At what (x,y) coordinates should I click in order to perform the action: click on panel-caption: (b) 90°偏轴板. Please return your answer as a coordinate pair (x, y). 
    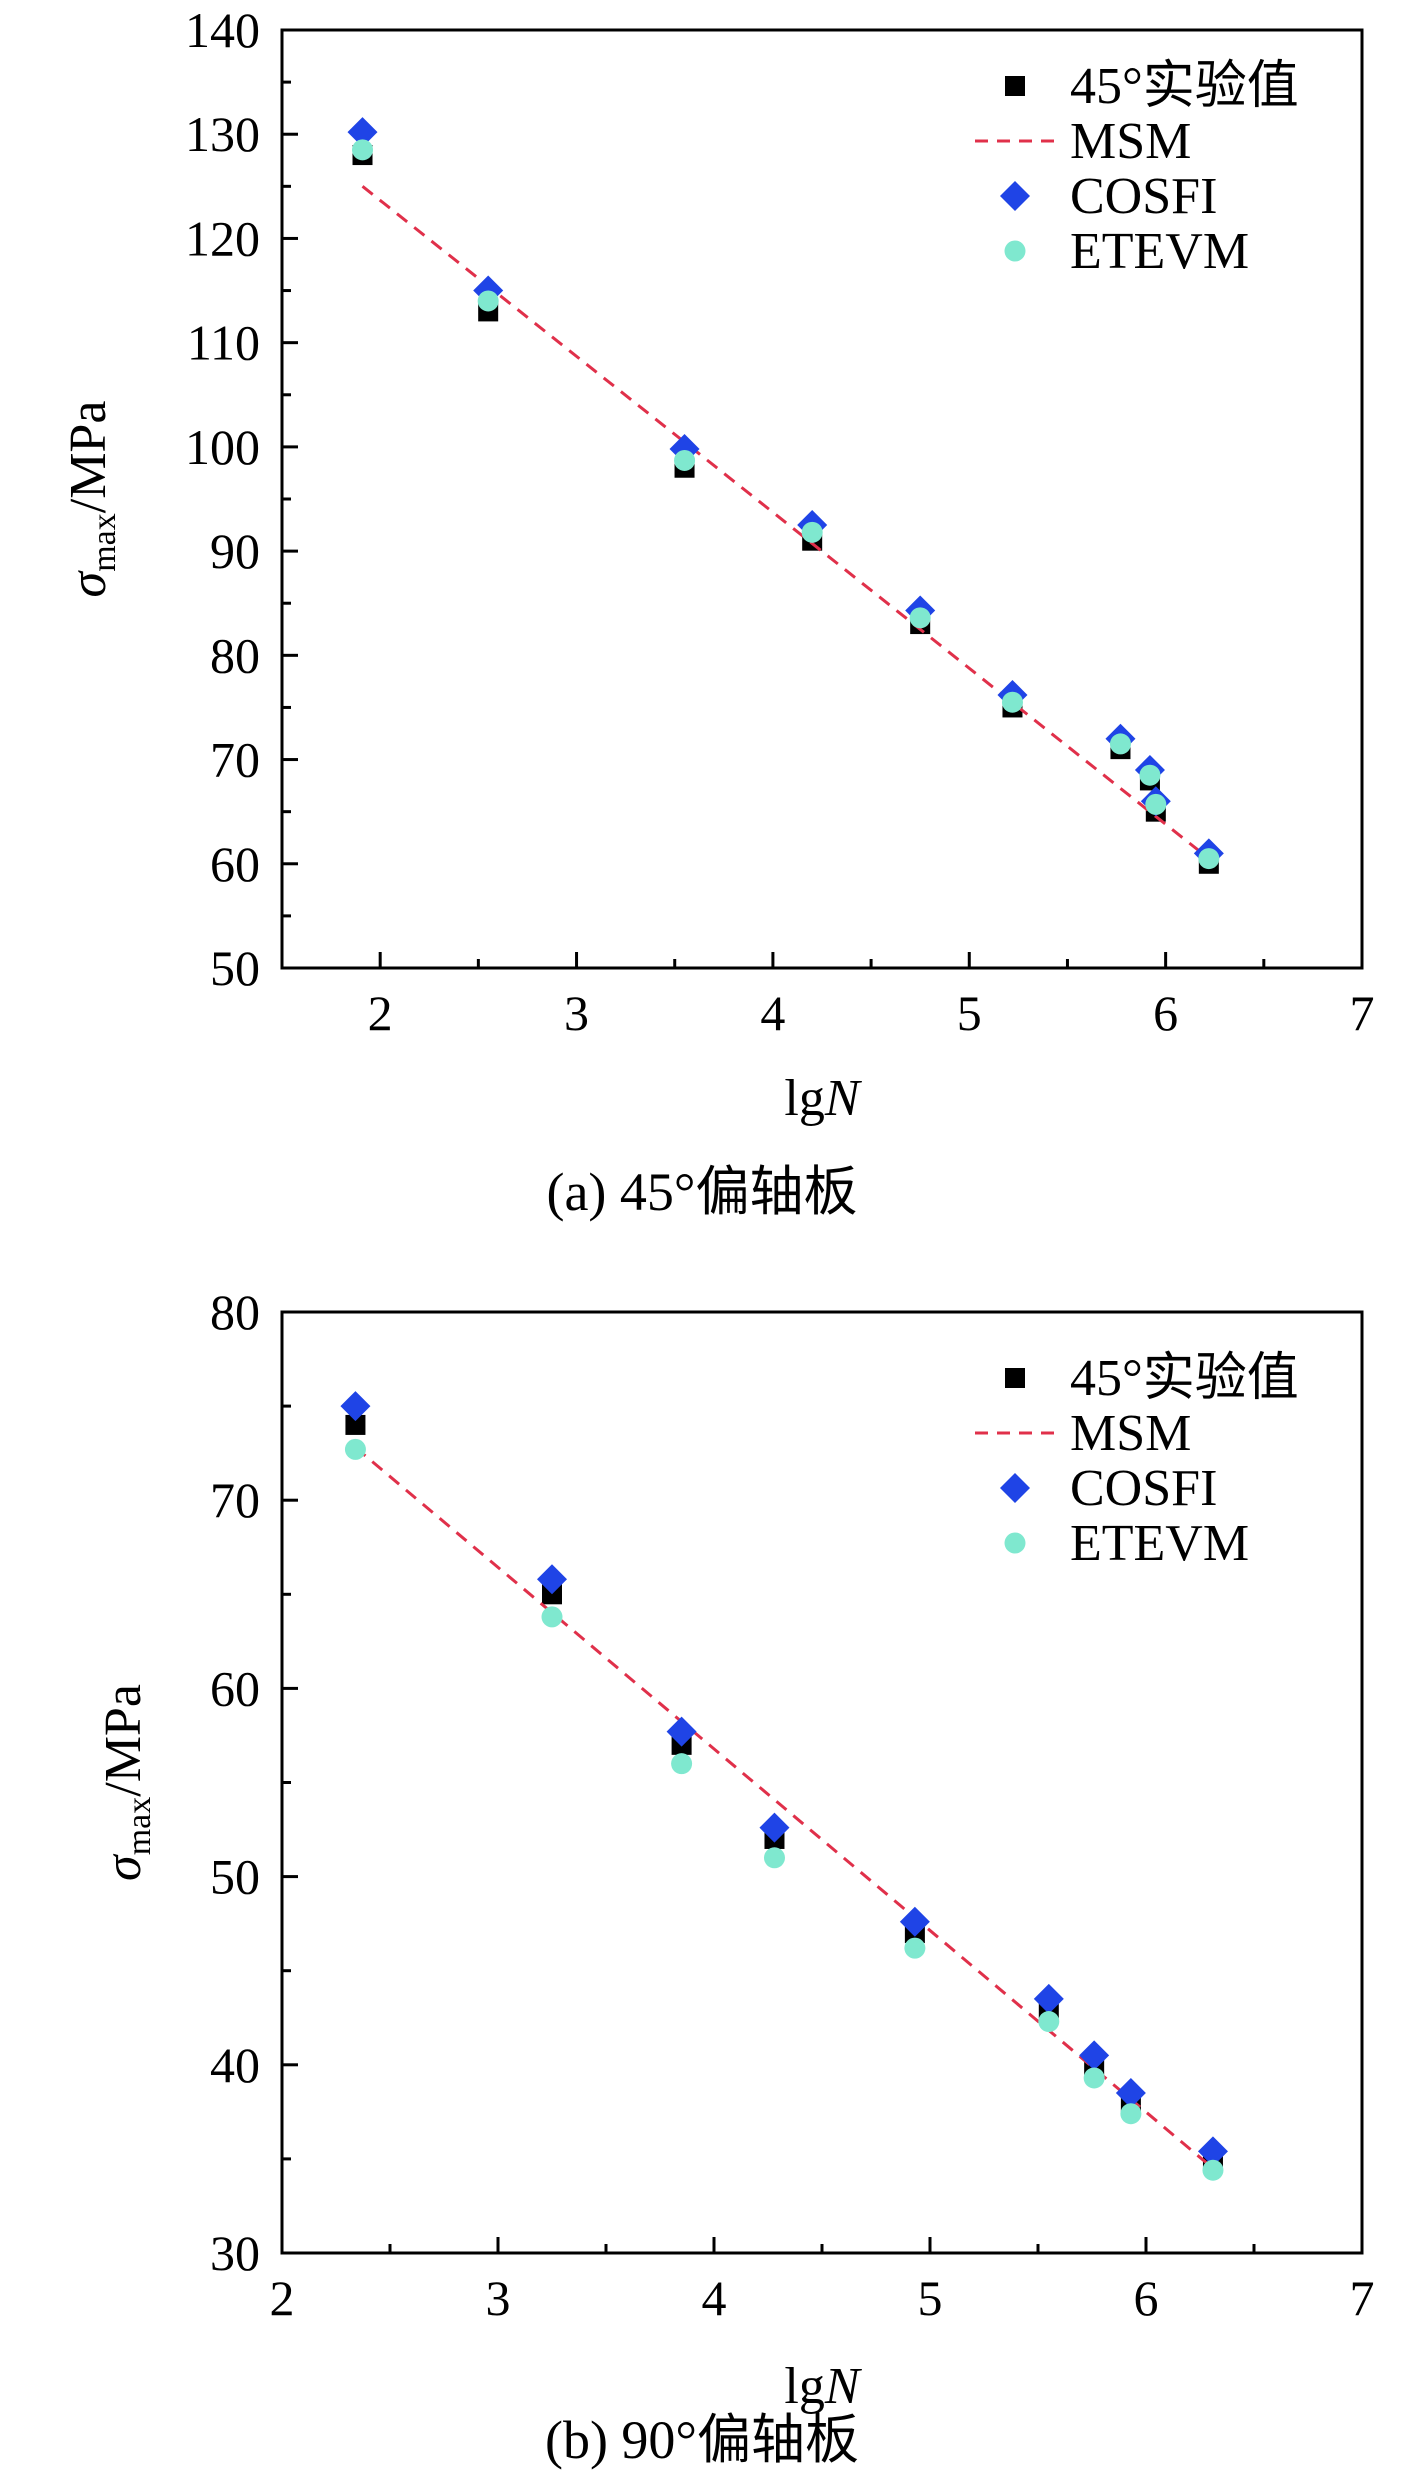
    Looking at the image, I should click on (702, 2440).